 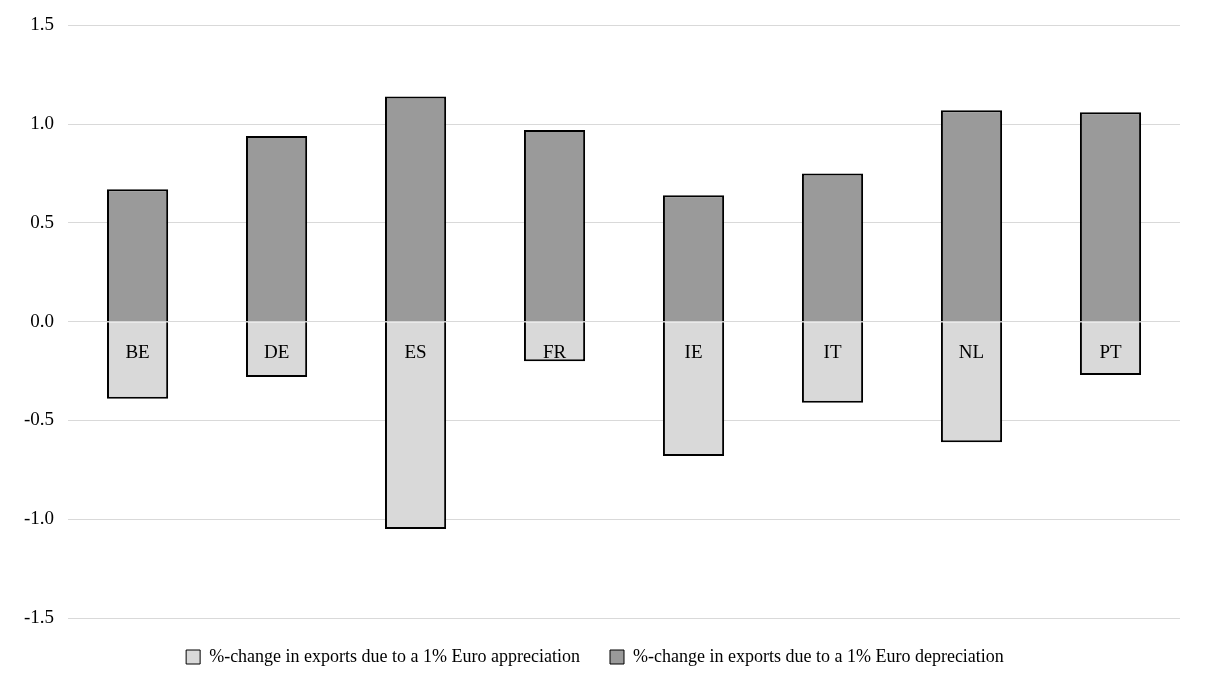 I want to click on x-tick-label: DE, so click(x=276, y=352).